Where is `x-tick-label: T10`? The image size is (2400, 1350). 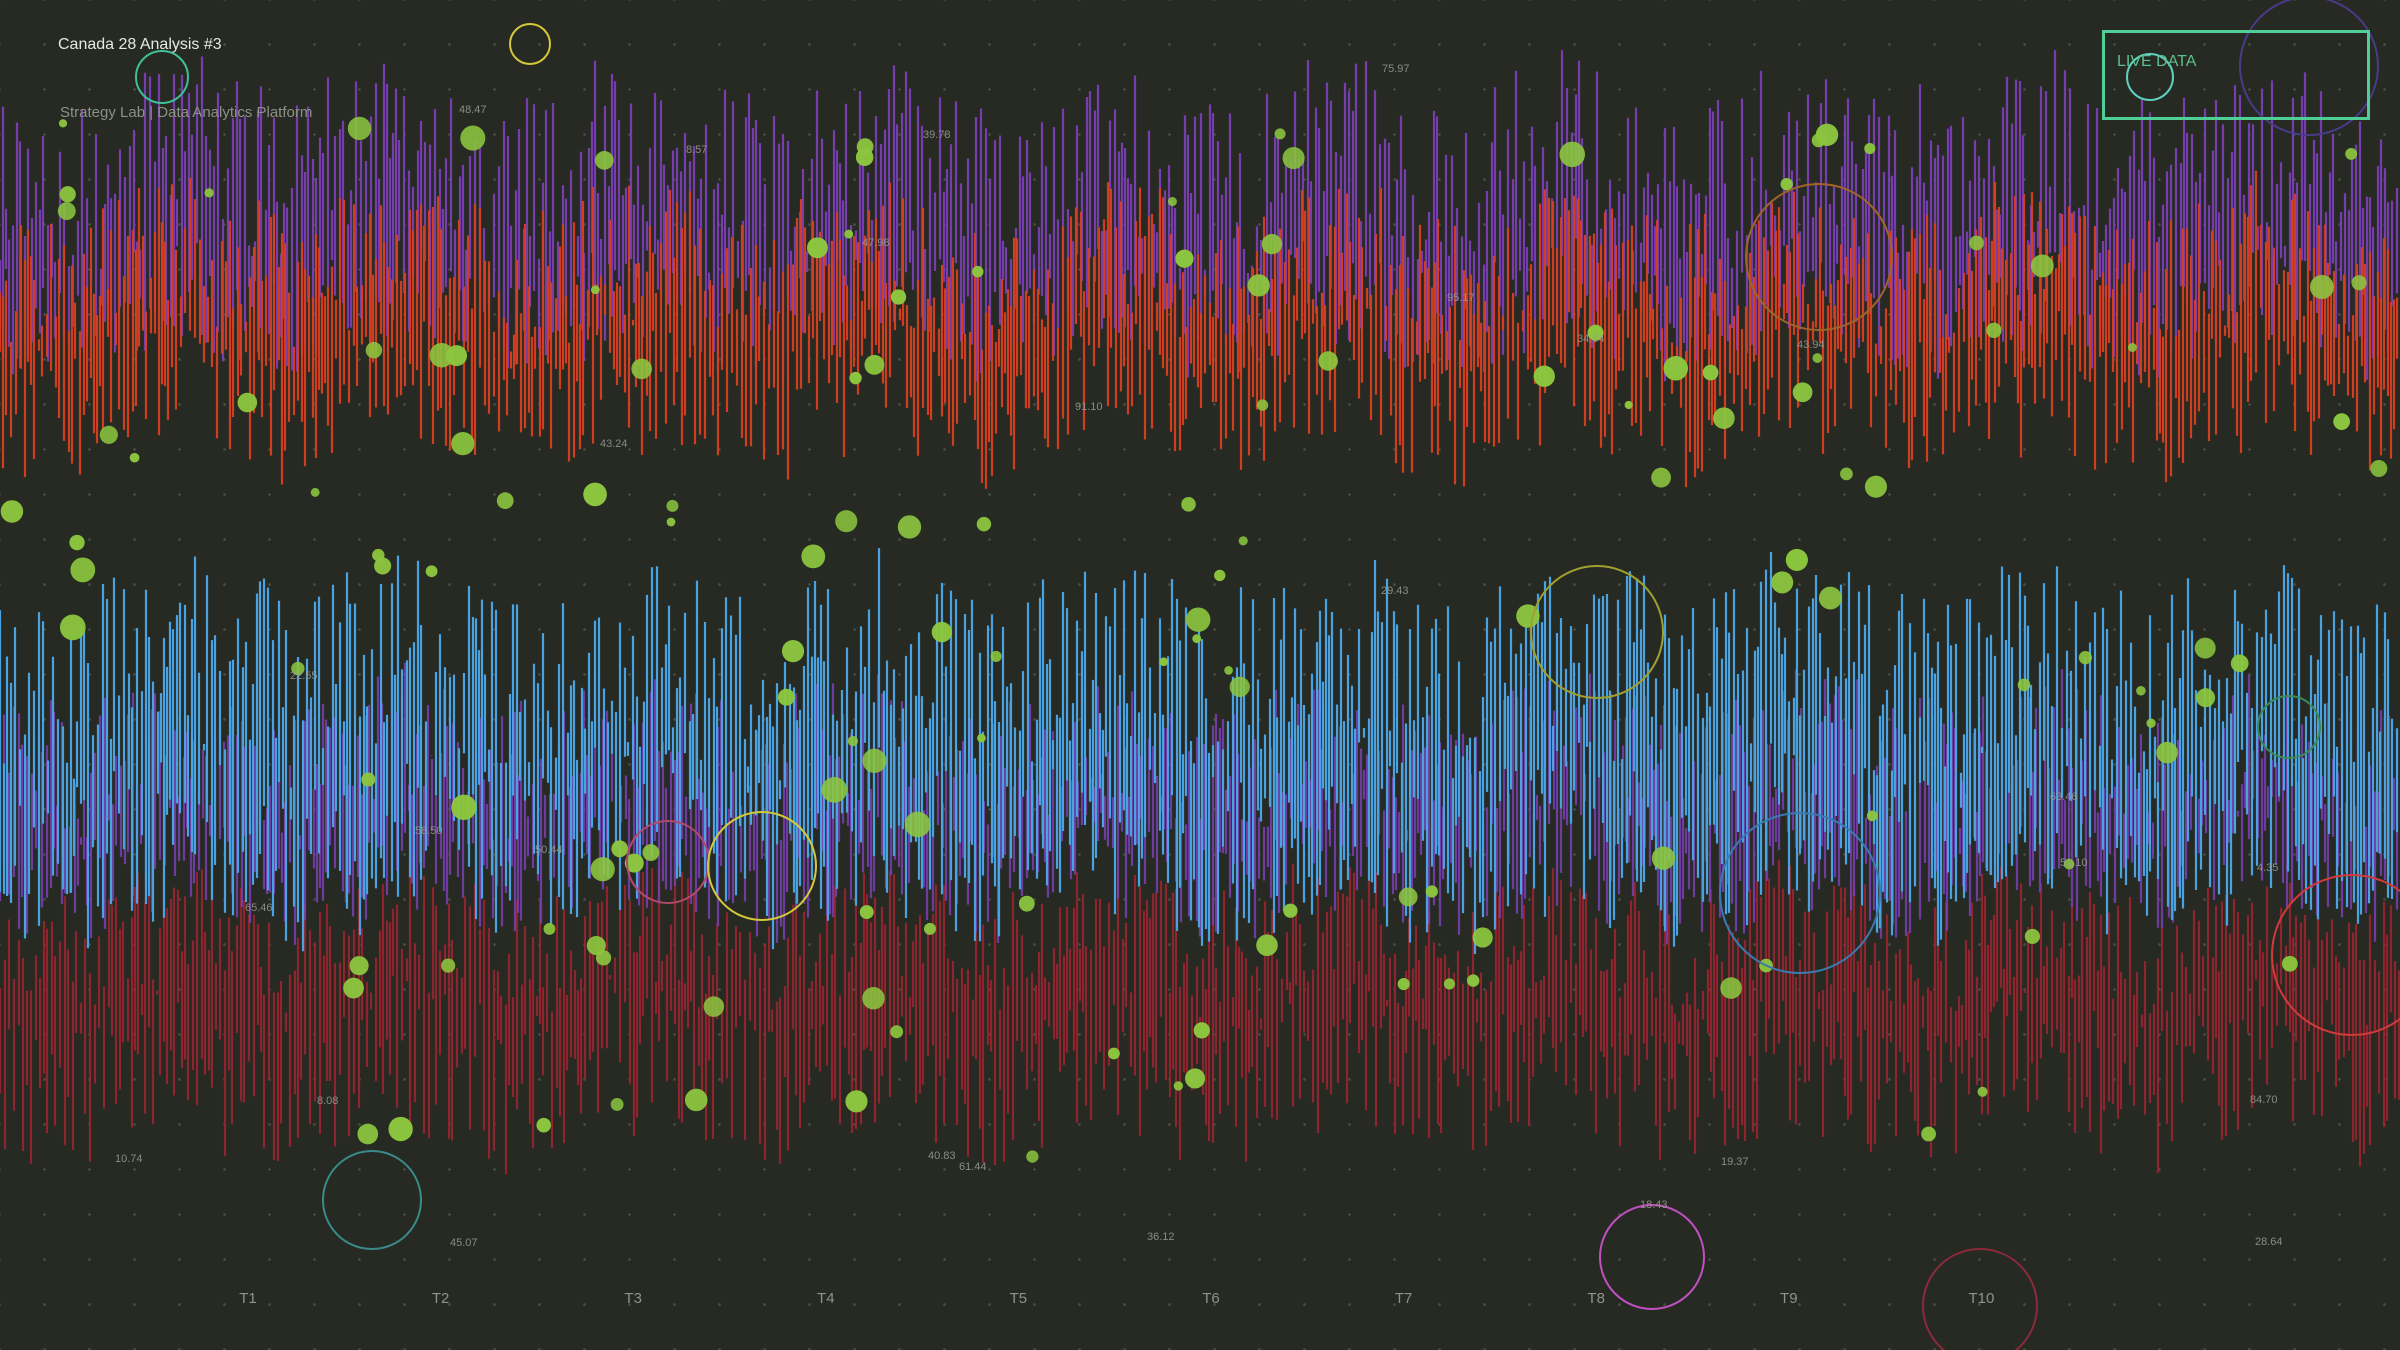 x-tick-label: T10 is located at coordinates (1981, 1298).